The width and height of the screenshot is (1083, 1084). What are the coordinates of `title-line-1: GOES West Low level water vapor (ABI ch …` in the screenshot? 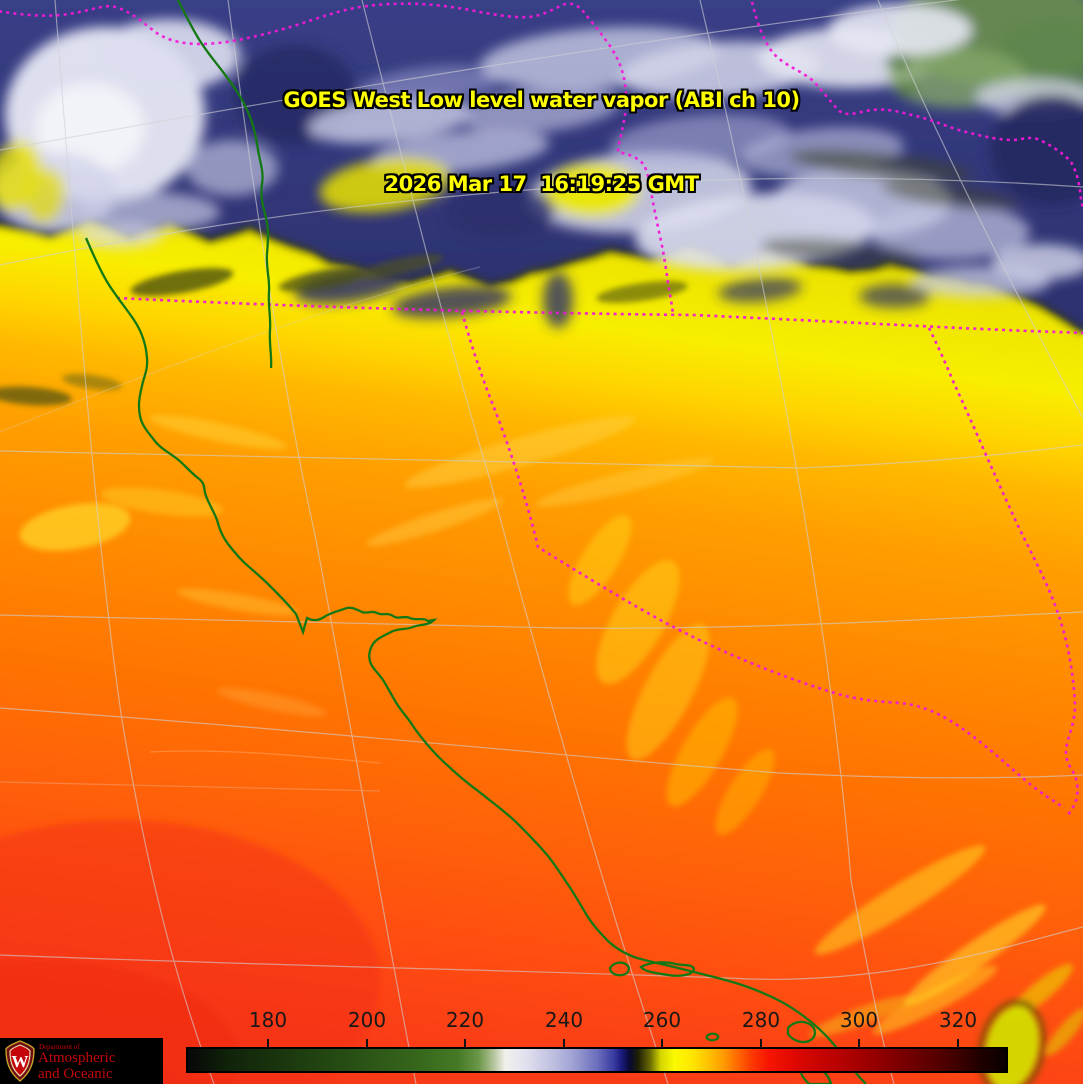 It's located at (541, 100).